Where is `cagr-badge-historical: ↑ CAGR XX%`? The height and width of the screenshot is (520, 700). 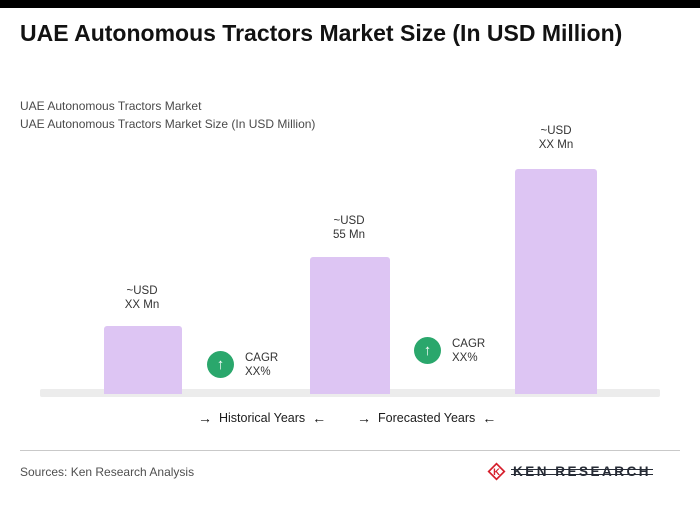 cagr-badge-historical: ↑ CAGR XX% is located at coordinates (242, 365).